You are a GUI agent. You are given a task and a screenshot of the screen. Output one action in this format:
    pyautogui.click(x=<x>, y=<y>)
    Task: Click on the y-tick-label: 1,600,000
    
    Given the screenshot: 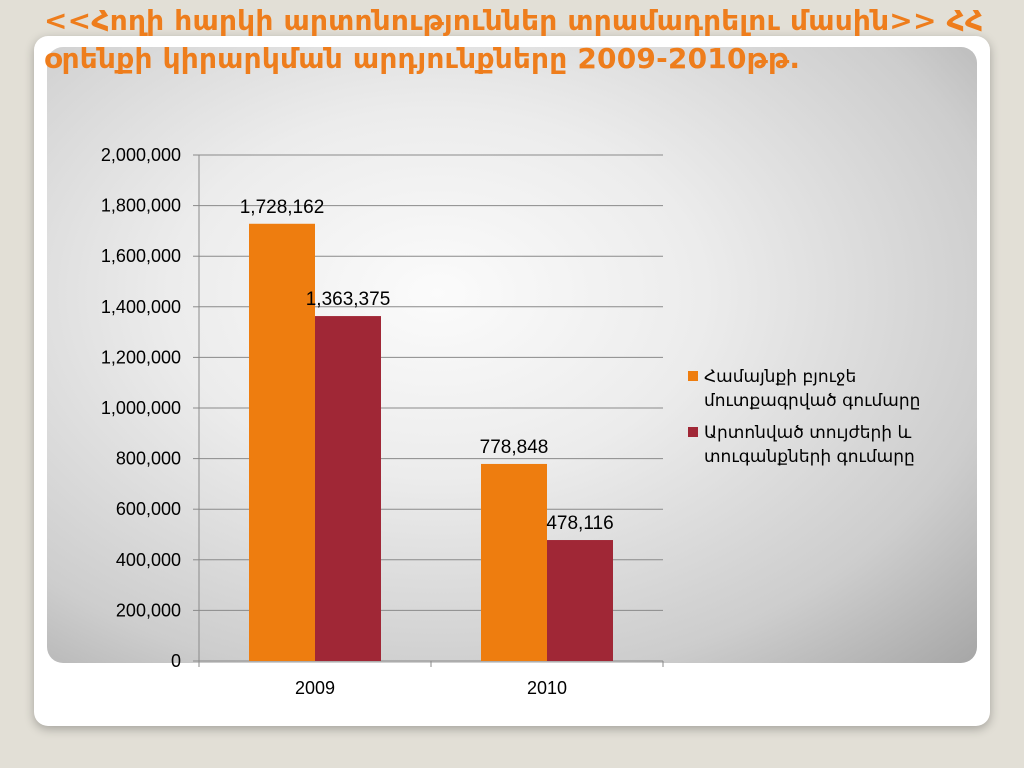 What is the action you would take?
    pyautogui.click(x=141, y=256)
    